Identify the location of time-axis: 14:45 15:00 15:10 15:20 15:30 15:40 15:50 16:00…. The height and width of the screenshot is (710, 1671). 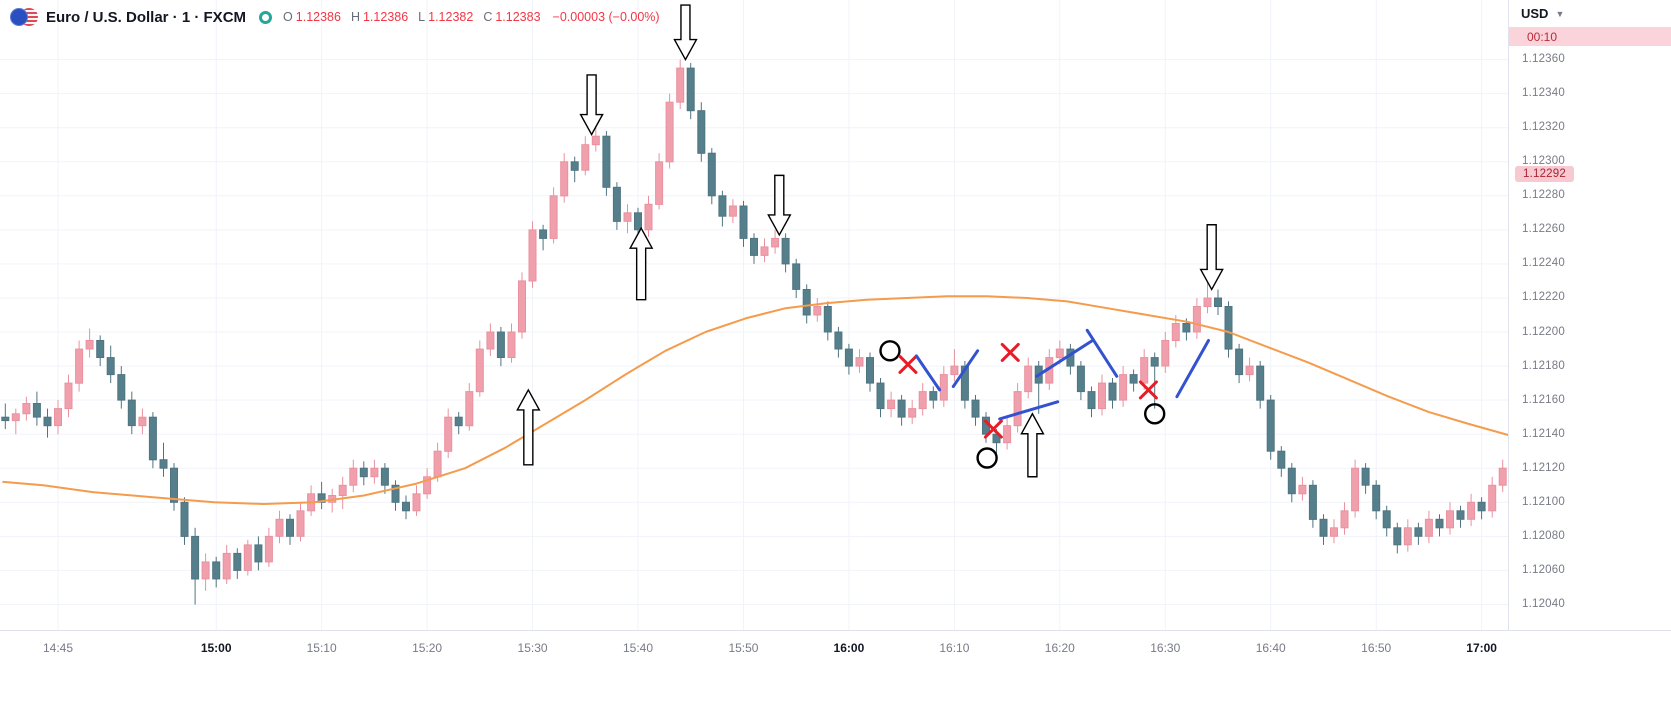
(835, 670).